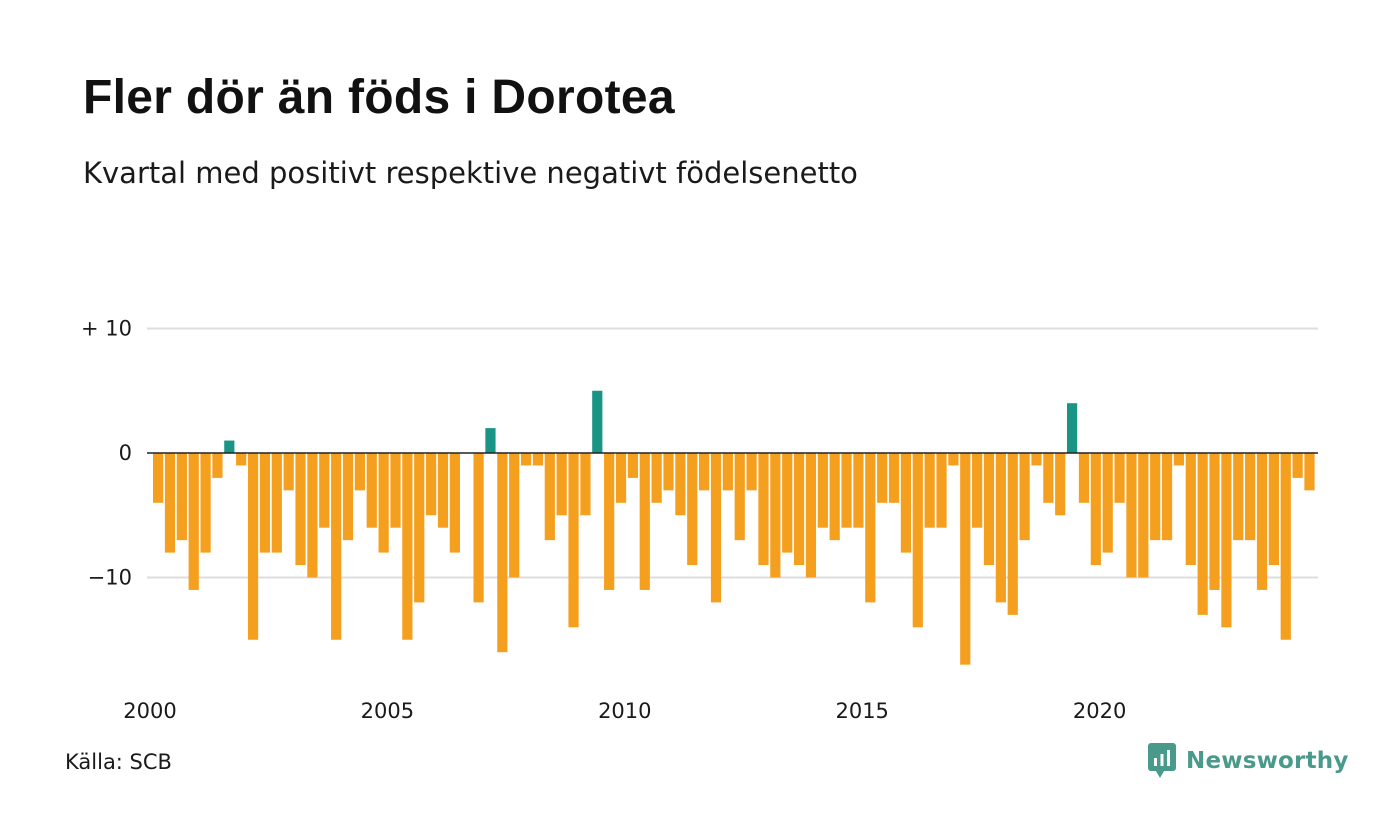  Describe the element at coordinates (1267, 761) in the screenshot. I see `brand-name: Newsworthy` at that location.